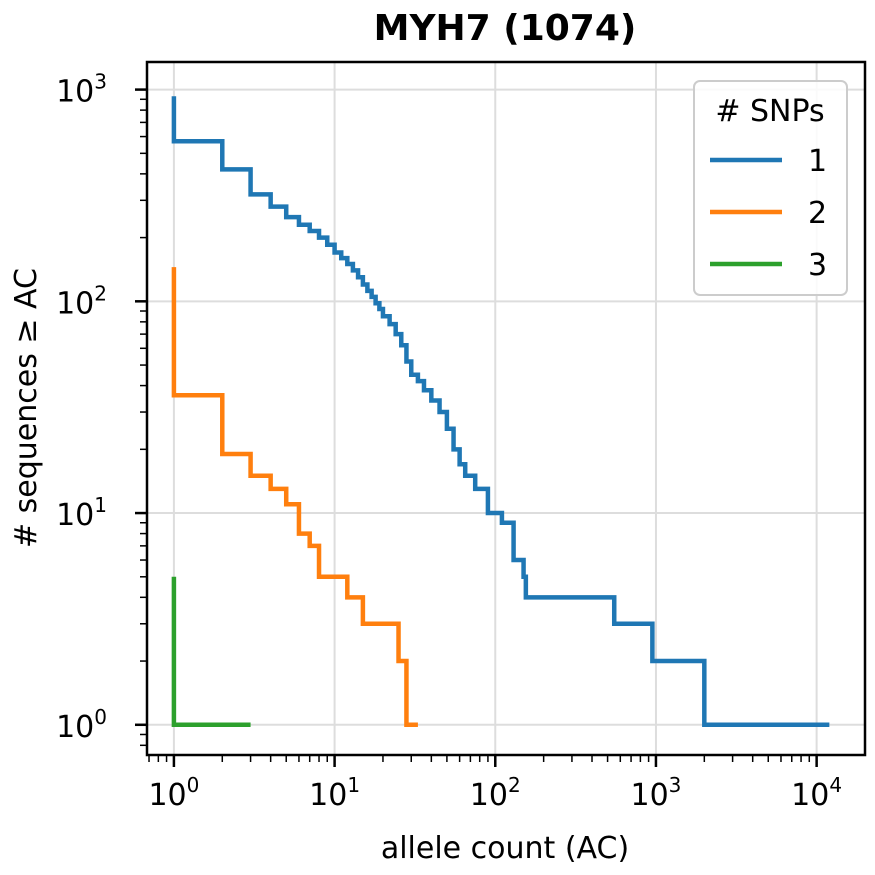 The image size is (875, 875). I want to click on chart-title: MYH7 (1074), so click(505, 28).